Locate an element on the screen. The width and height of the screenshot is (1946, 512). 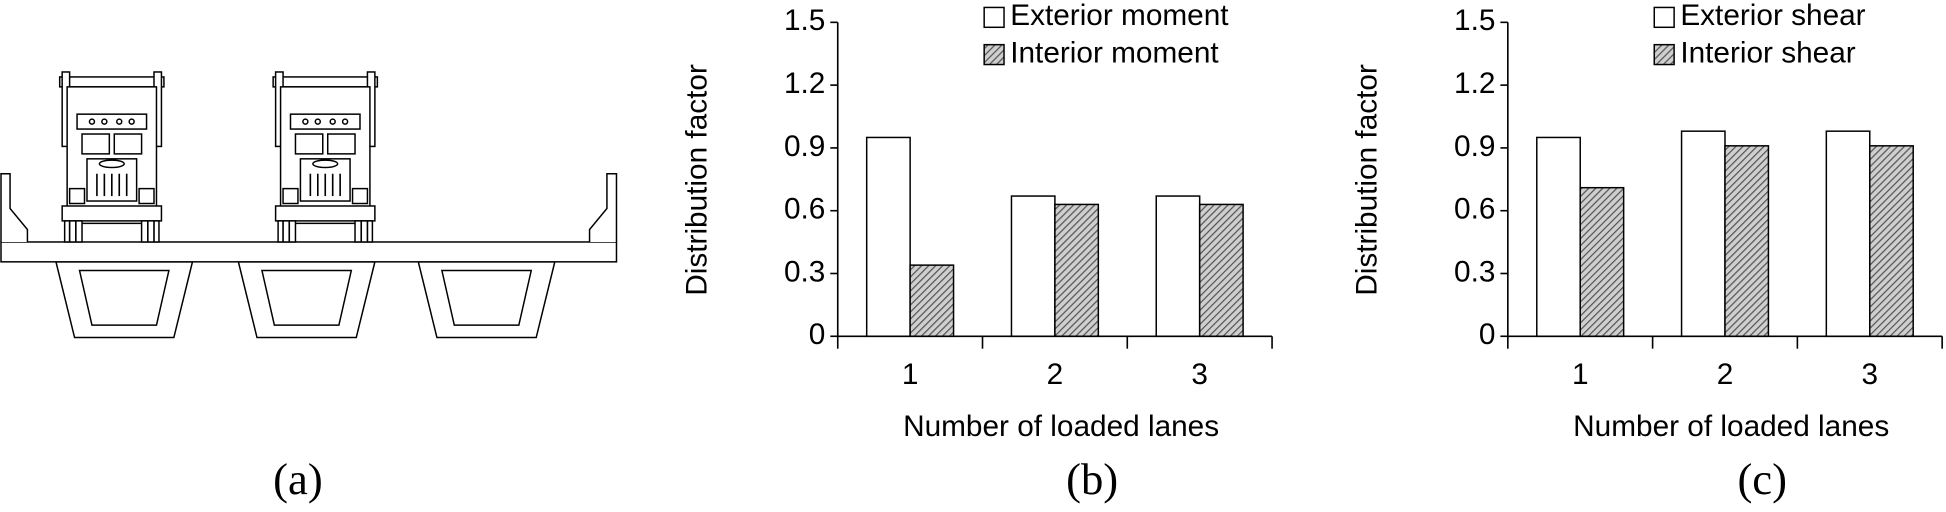
legend-label: Exterior moment is located at coordinates (1119, 16).